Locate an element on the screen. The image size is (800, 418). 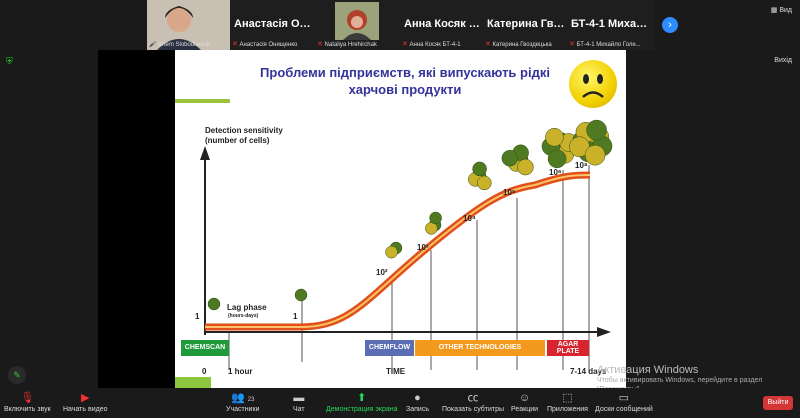
x-label-time: TIME is located at coordinates (396, 371).